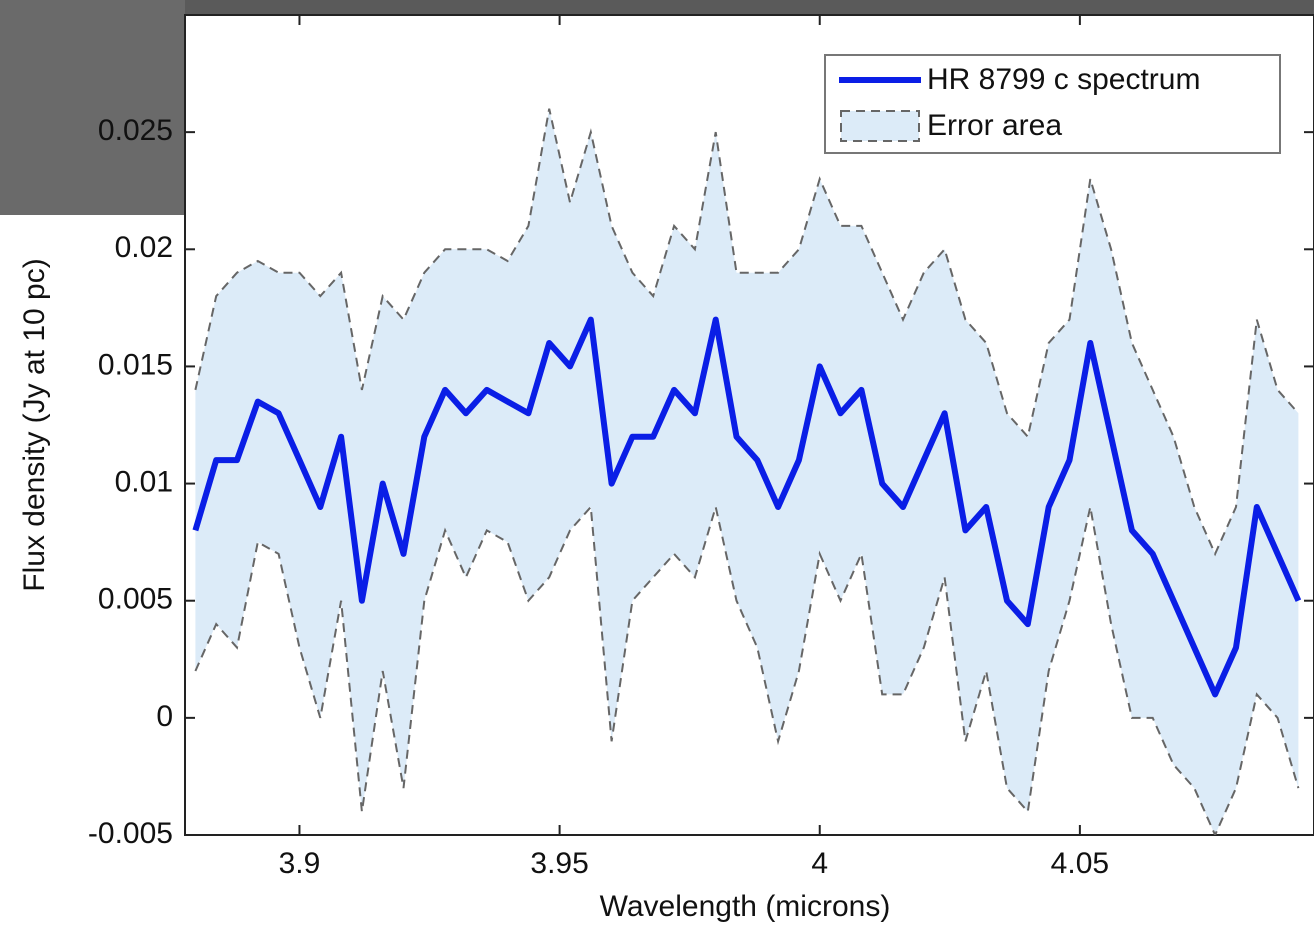  Describe the element at coordinates (745, 906) in the screenshot. I see `x-axis-label: Wavelength (microns)` at that location.